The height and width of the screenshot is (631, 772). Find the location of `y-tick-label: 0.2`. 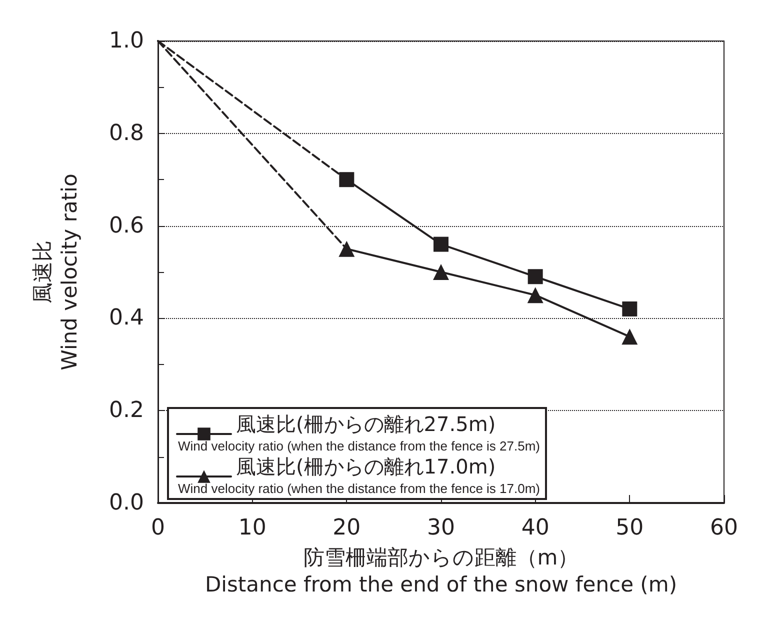

y-tick-label: 0.2 is located at coordinates (126, 411).